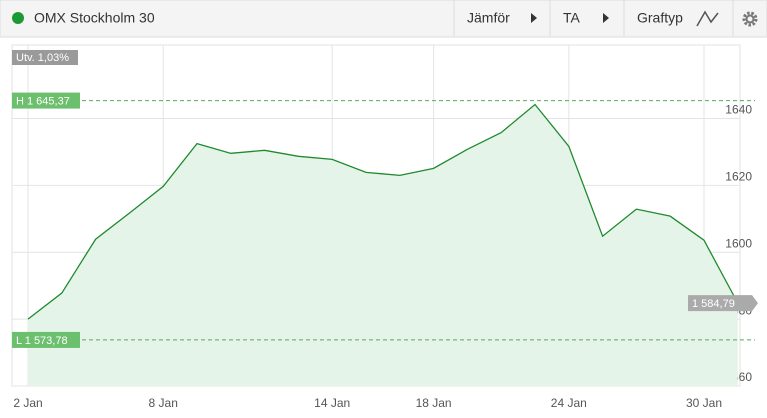  Describe the element at coordinates (27, 403) in the screenshot. I see `x-tick-label: 2 Jan` at that location.